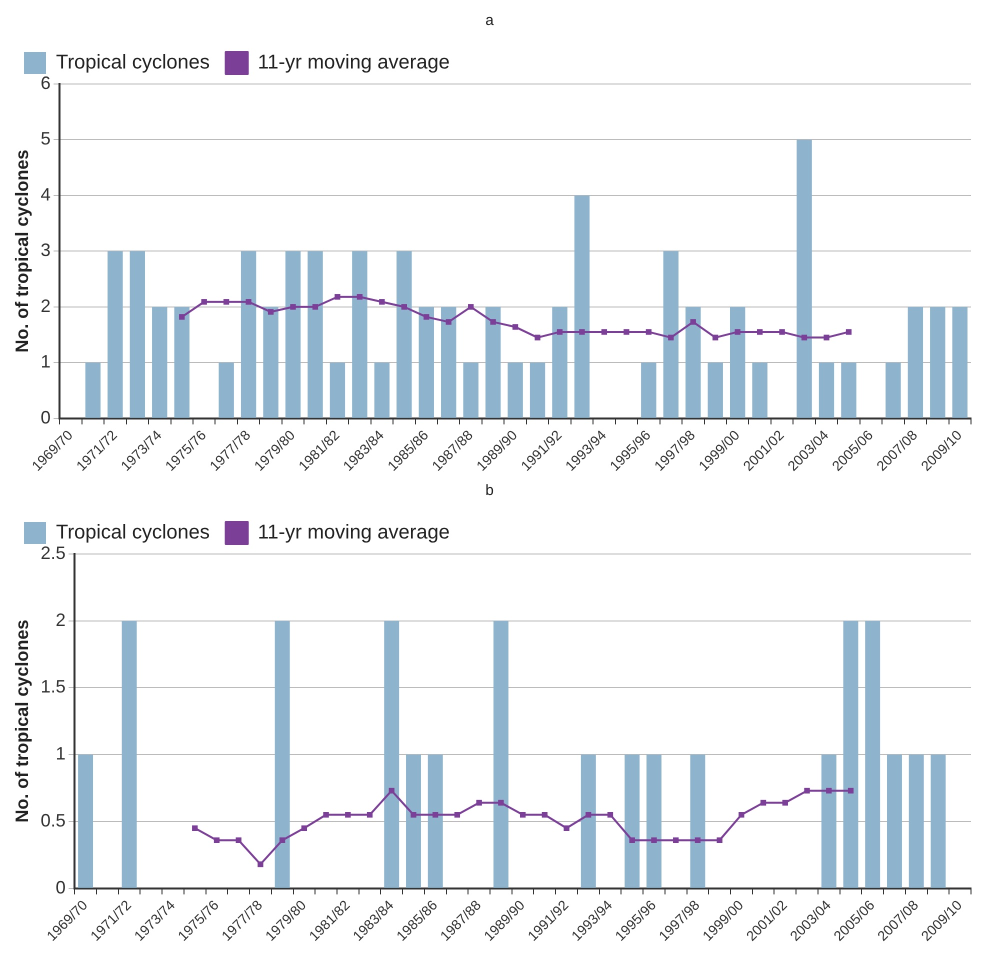  I want to click on y-tick-label: 5, so click(45, 138).